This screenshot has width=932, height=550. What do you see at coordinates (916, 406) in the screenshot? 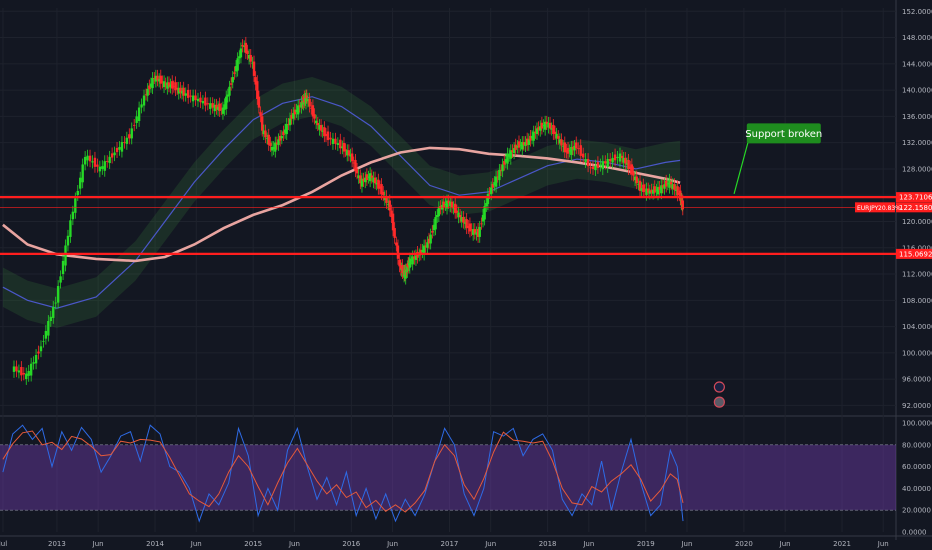
I see `y-tick-label: 92.0000` at bounding box center [916, 406].